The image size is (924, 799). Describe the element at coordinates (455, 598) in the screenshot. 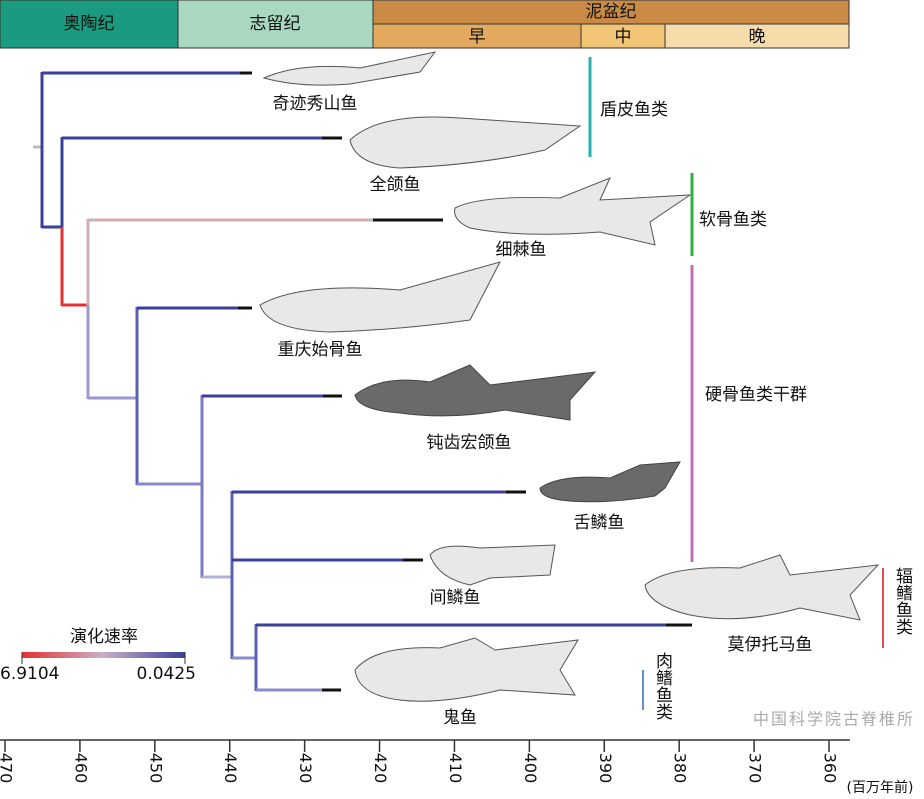

I see `taxon-label: 间鳞鱼` at that location.